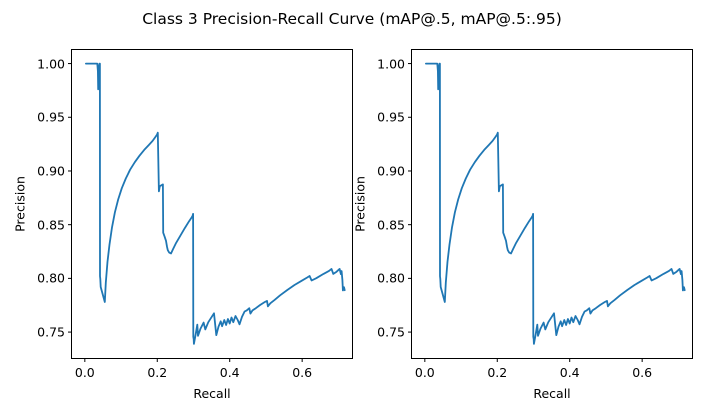 Image resolution: width=704 pixels, height=413 pixels. I want to click on x-tick-label-right: 0.2, so click(497, 372).